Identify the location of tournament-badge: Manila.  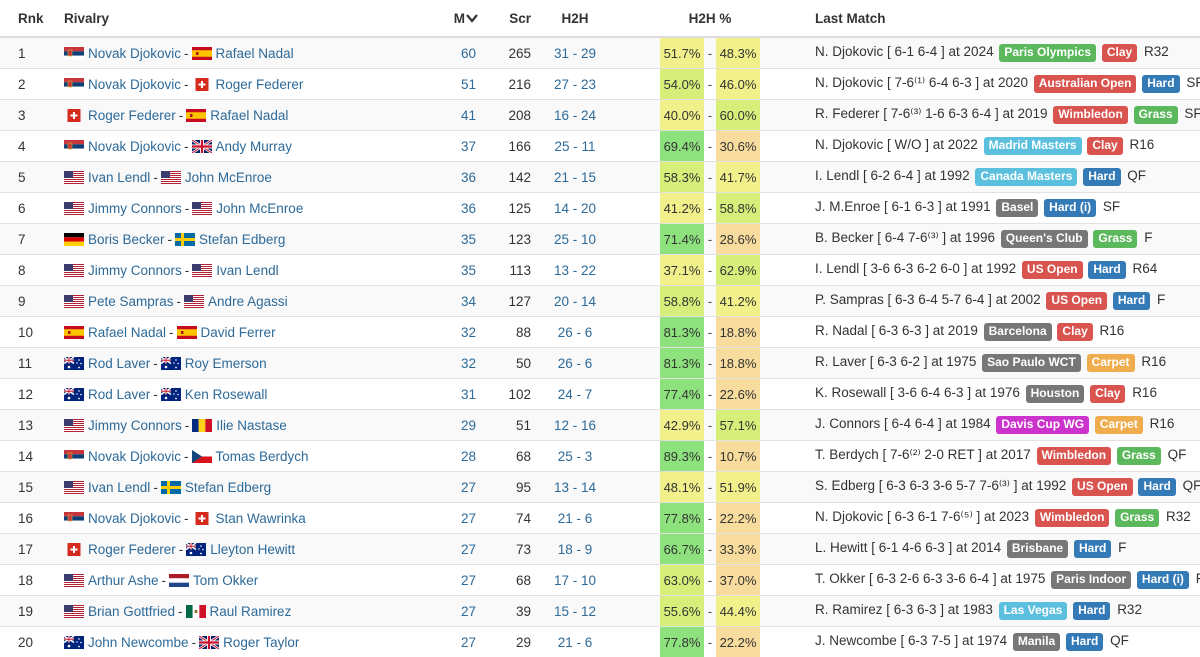
(1036, 642).